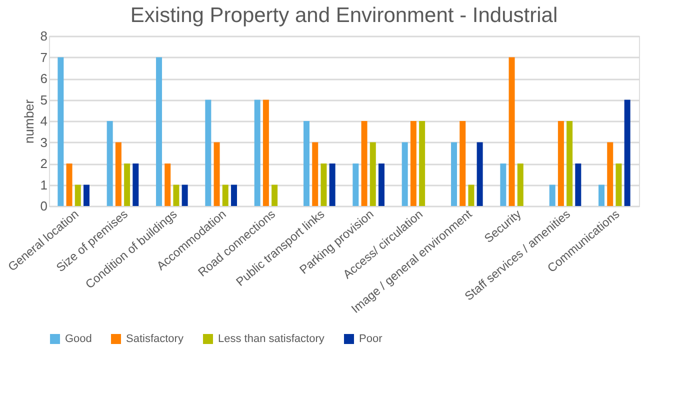 Image resolution: width=681 pixels, height=412 pixels. What do you see at coordinates (155, 339) in the screenshot?
I see `legend-label: Satisfactory` at bounding box center [155, 339].